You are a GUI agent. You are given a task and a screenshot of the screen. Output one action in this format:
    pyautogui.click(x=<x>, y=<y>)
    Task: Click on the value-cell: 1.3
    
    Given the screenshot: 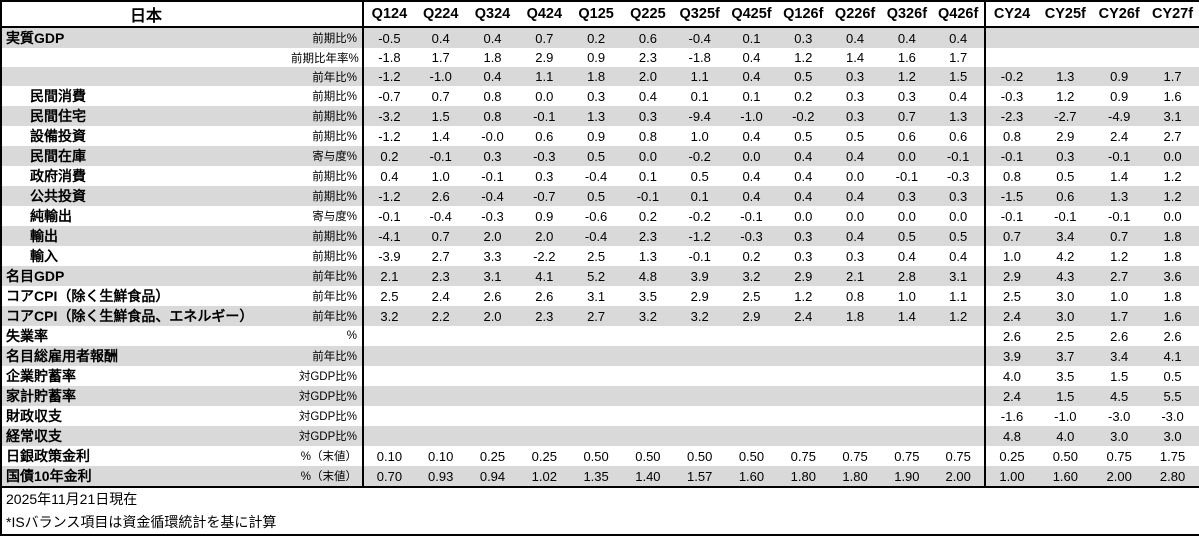 What is the action you would take?
    pyautogui.click(x=596, y=116)
    